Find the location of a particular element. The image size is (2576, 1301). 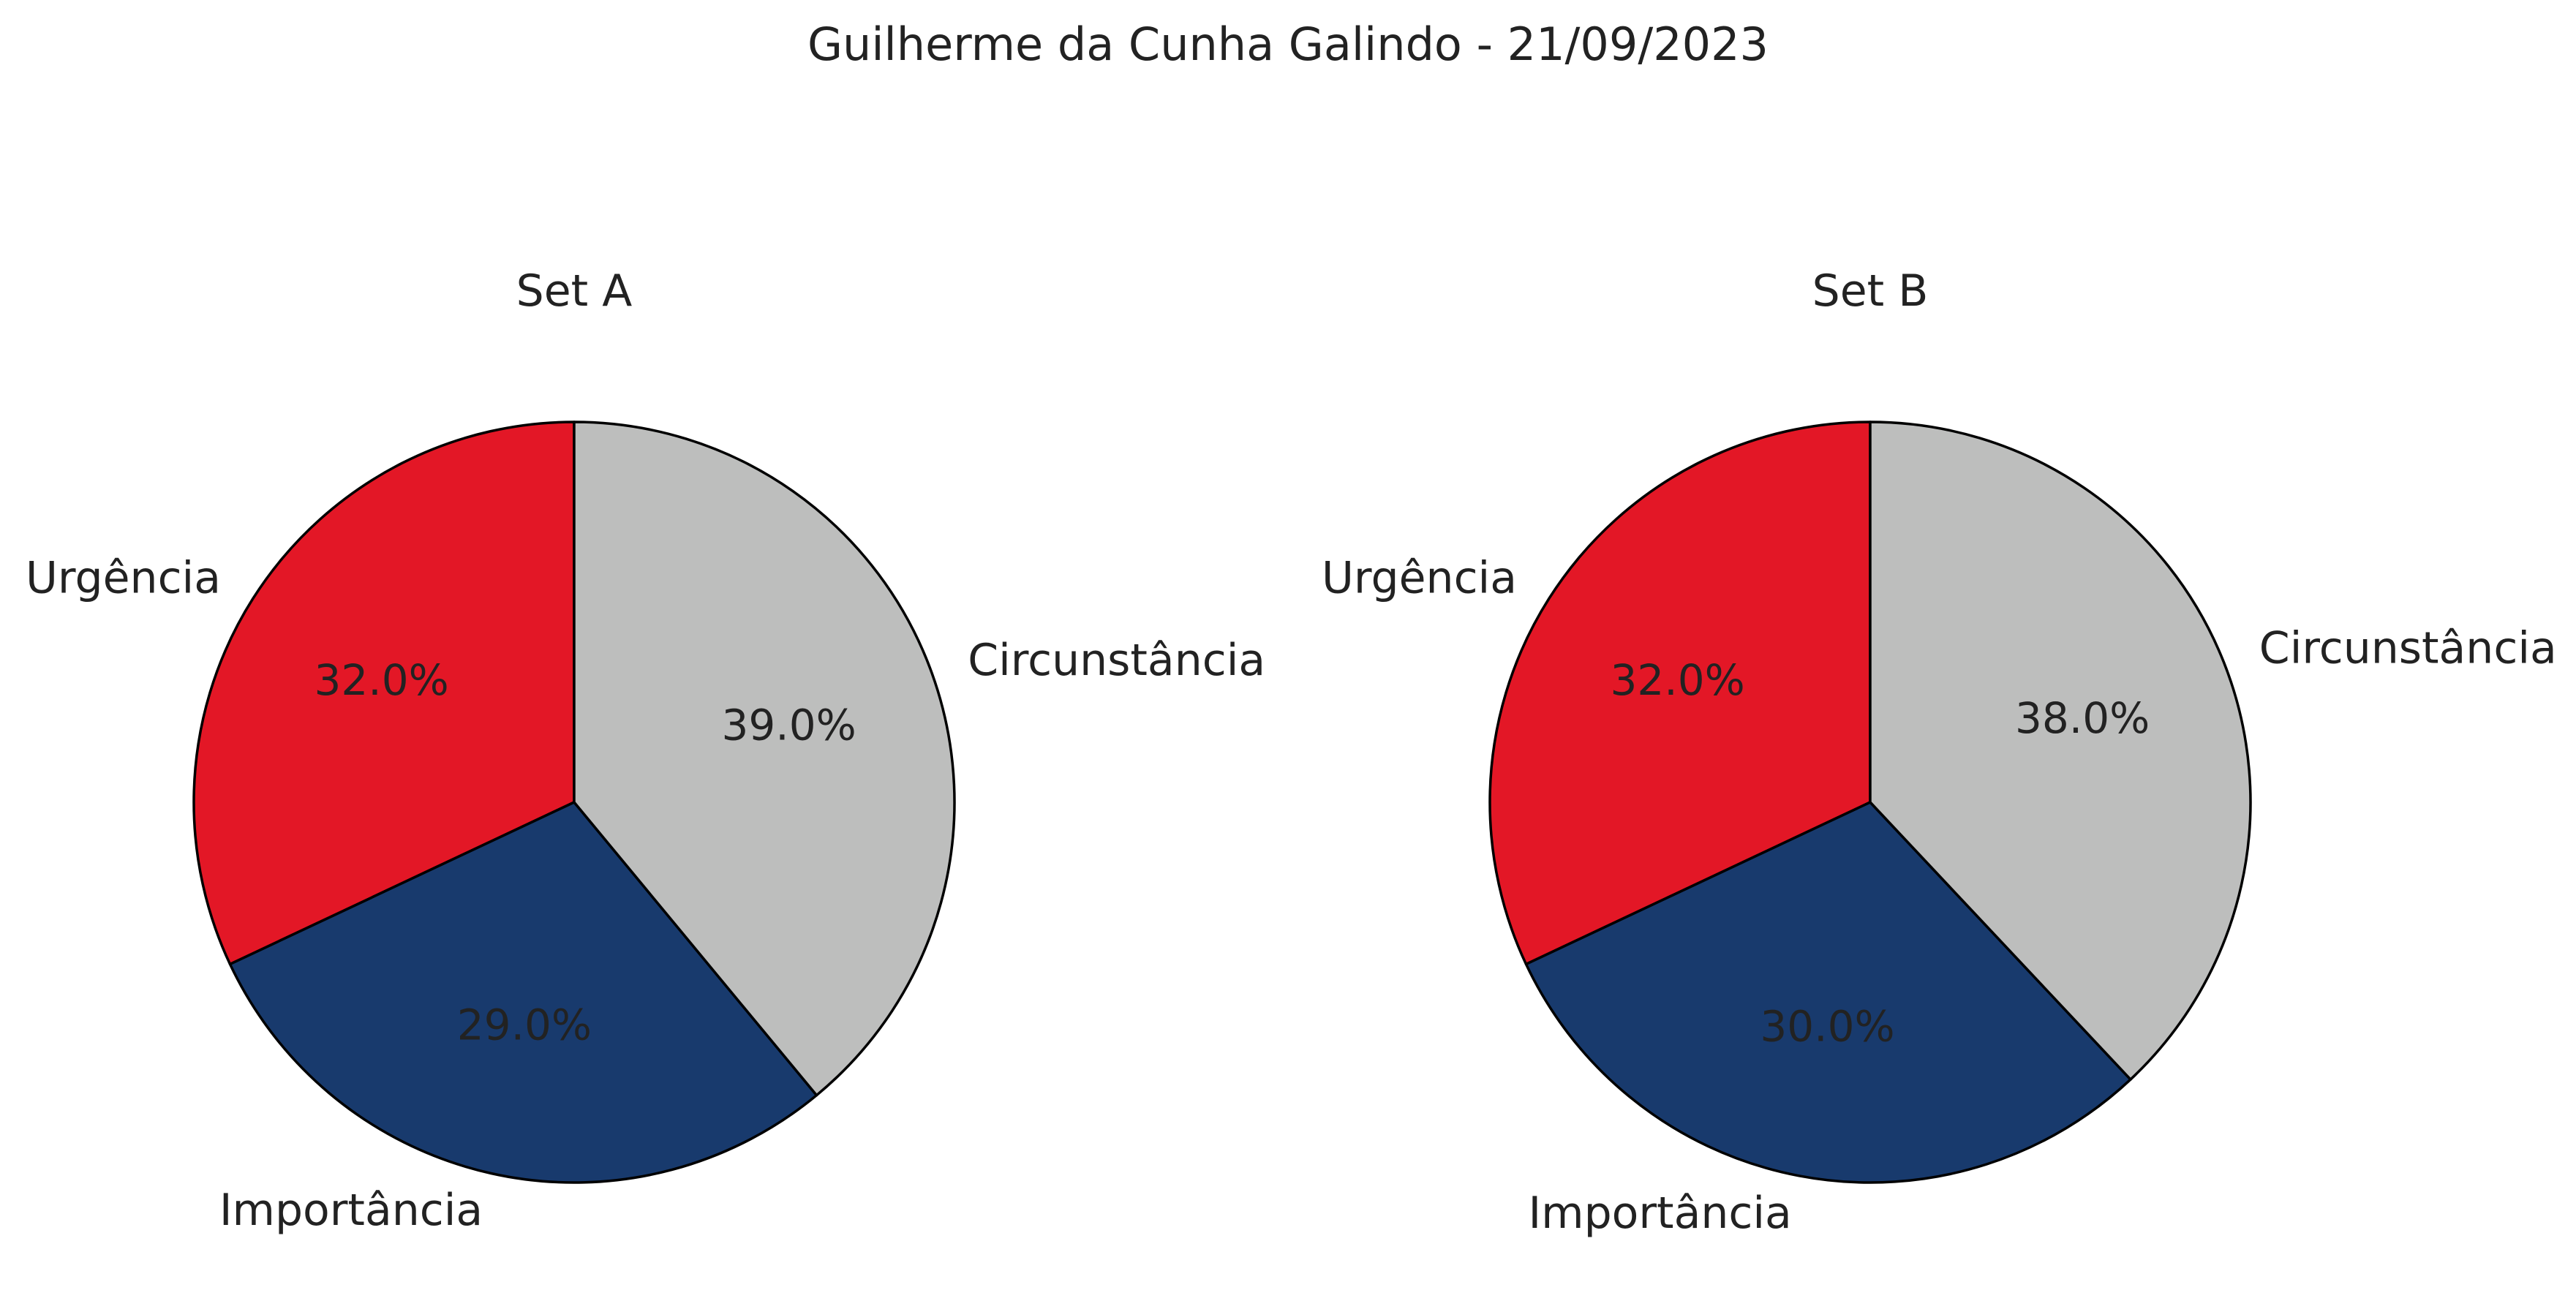

pie-percent-label: 29.0% is located at coordinates (524, 1025).